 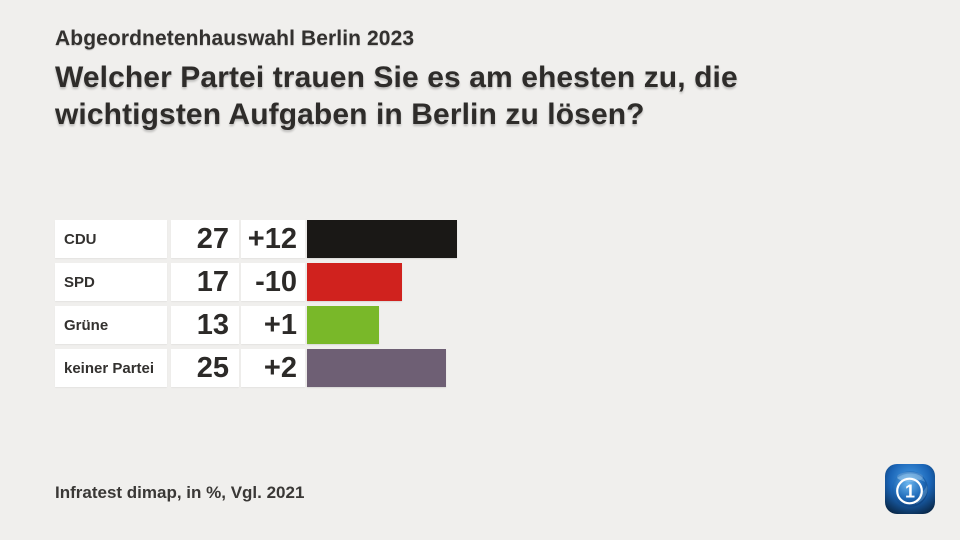 I want to click on ard-tagesschau-logo: 1, so click(x=910, y=489).